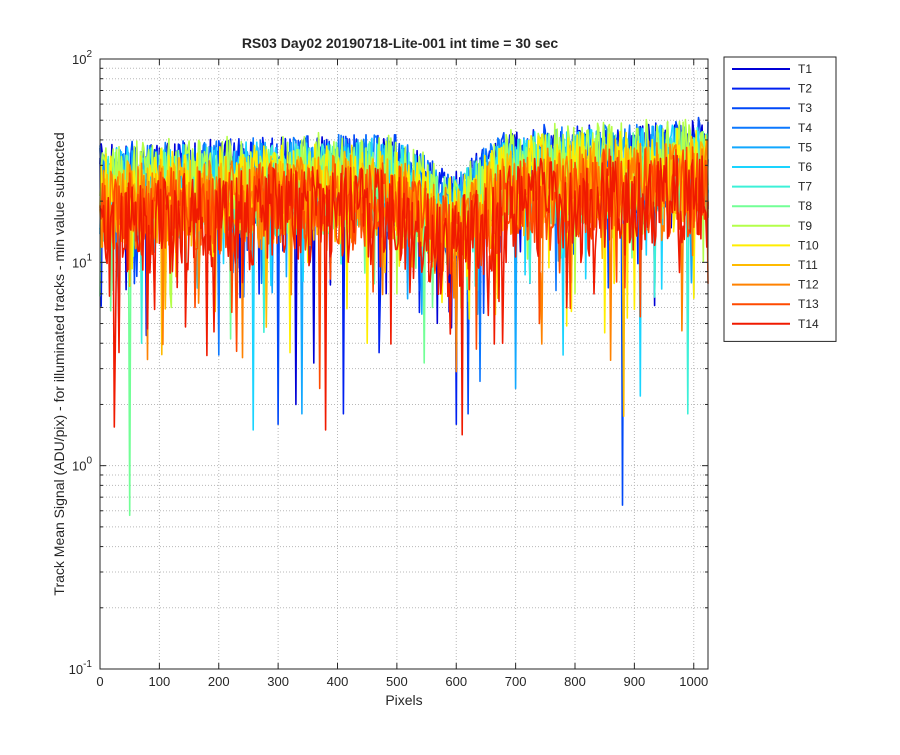 This screenshot has height=755, width=900. I want to click on legend-label: T4, so click(805, 128).